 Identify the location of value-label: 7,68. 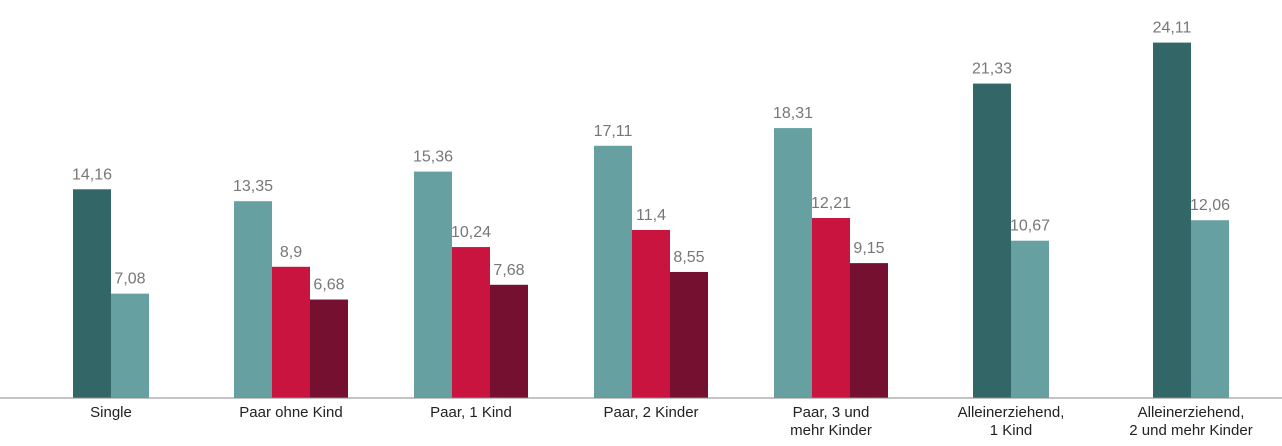
(508, 270).